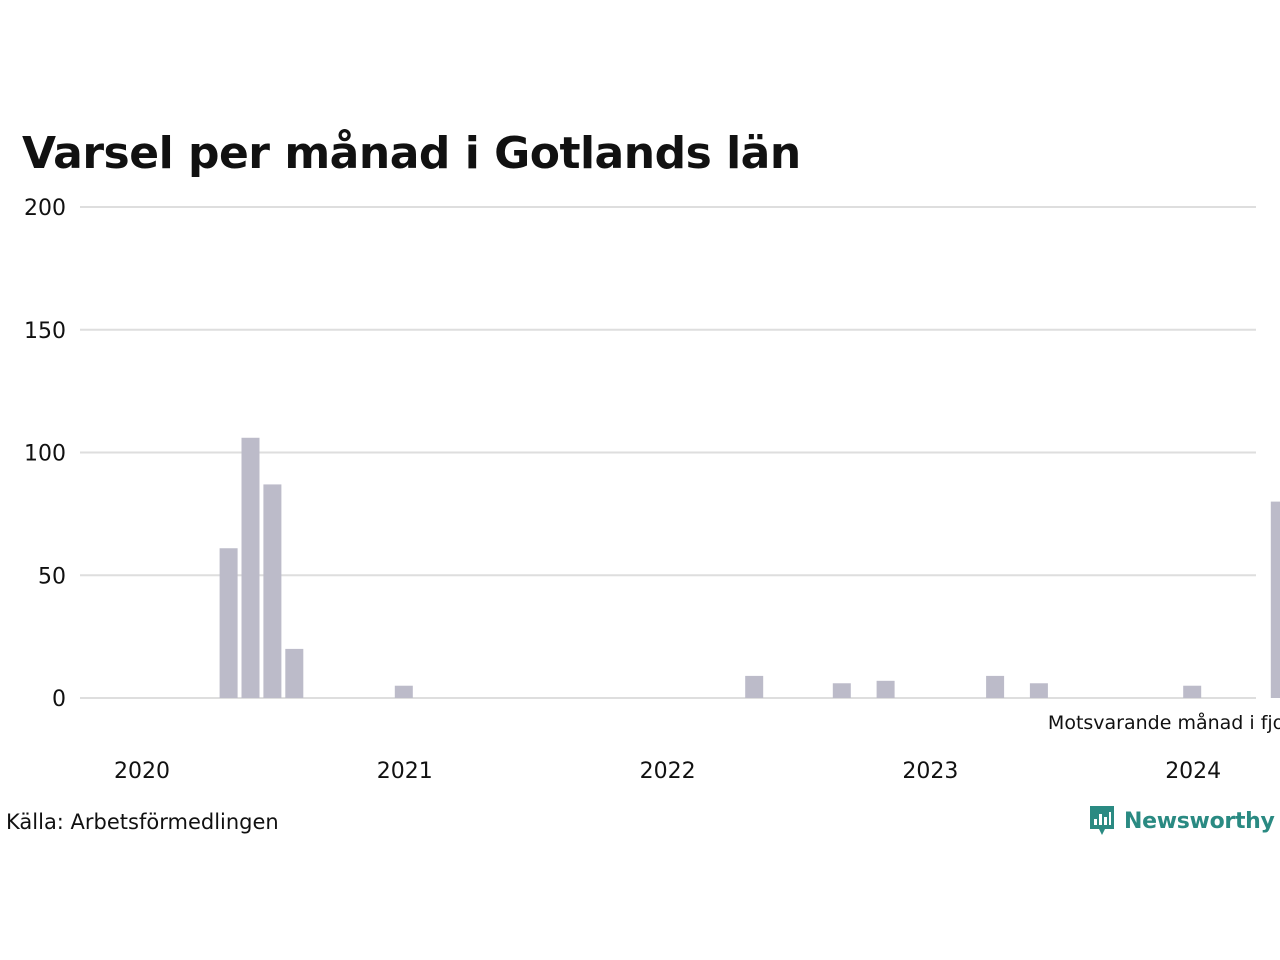 The width and height of the screenshot is (1280, 960). Describe the element at coordinates (142, 771) in the screenshot. I see `x-tick-label: 2020` at that location.